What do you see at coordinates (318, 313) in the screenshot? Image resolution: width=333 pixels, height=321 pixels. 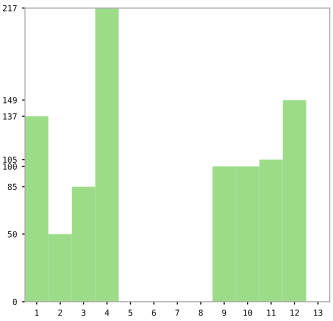 I see `x-tick-label: 13` at bounding box center [318, 313].